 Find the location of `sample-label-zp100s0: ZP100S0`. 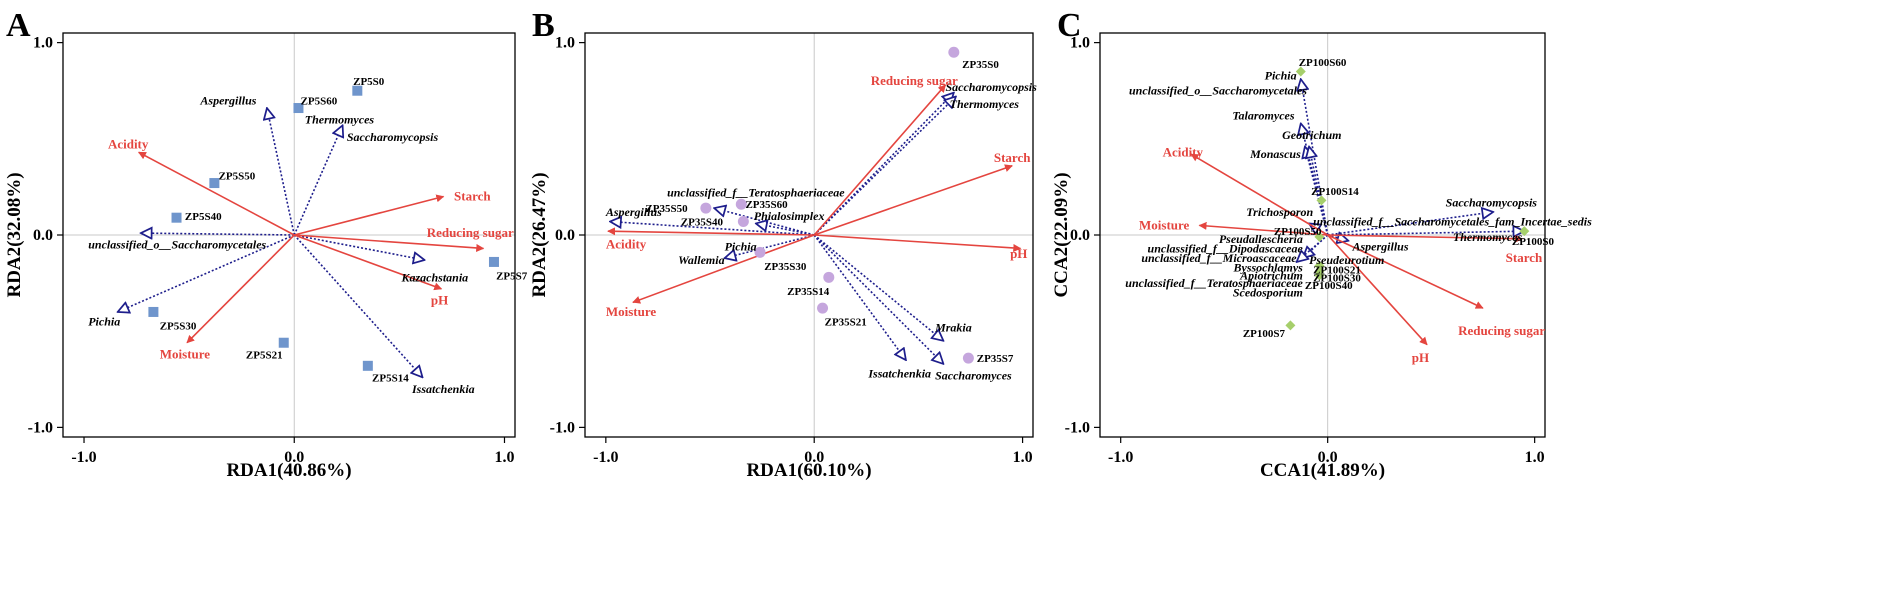

sample-label-zp100s0: ZP100S0 is located at coordinates (1533, 242).